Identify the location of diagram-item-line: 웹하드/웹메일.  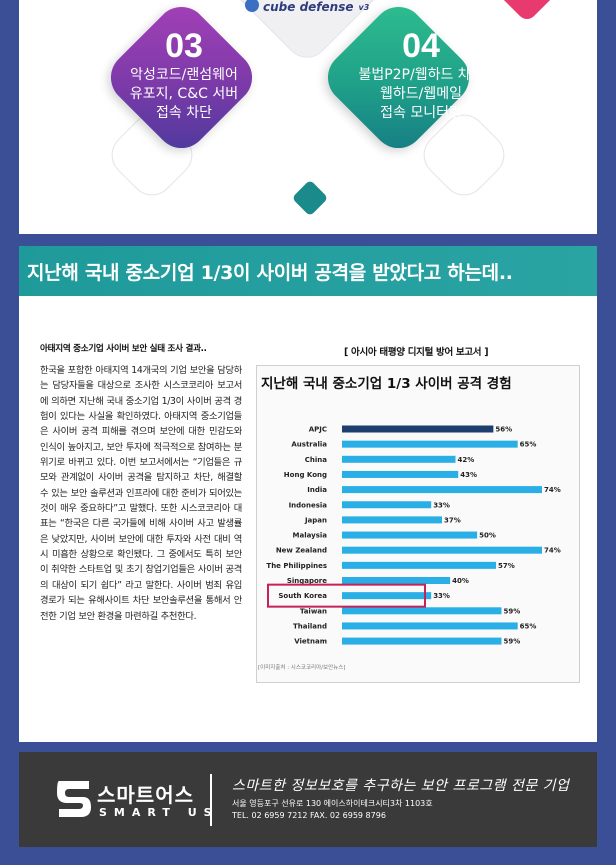
(421, 94).